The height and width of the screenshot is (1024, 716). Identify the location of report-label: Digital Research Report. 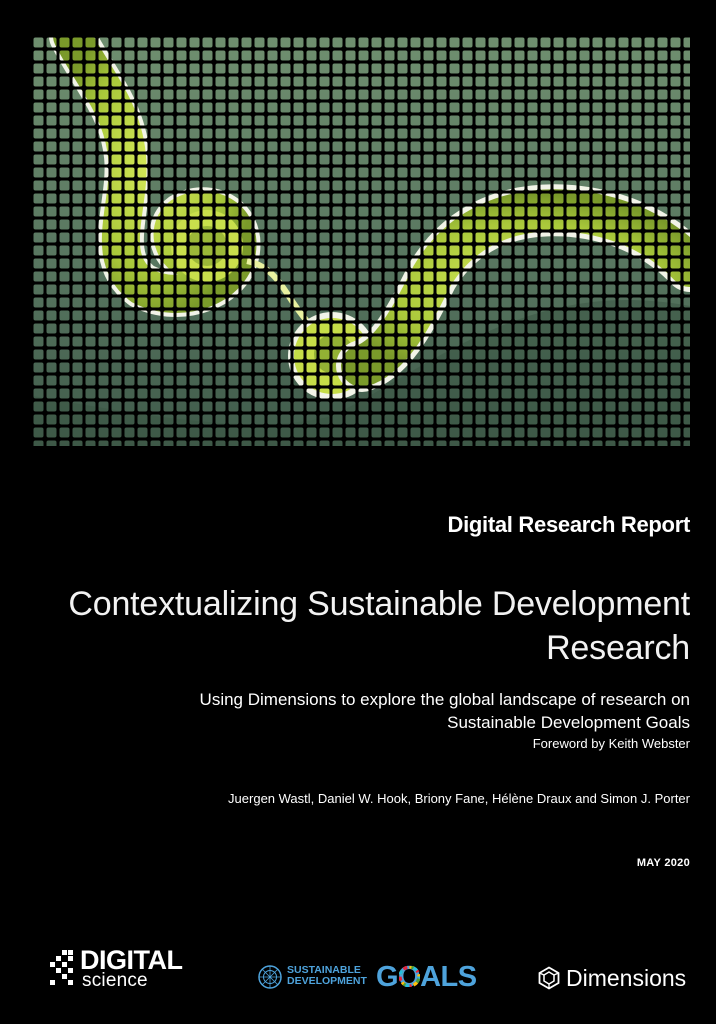
(568, 524).